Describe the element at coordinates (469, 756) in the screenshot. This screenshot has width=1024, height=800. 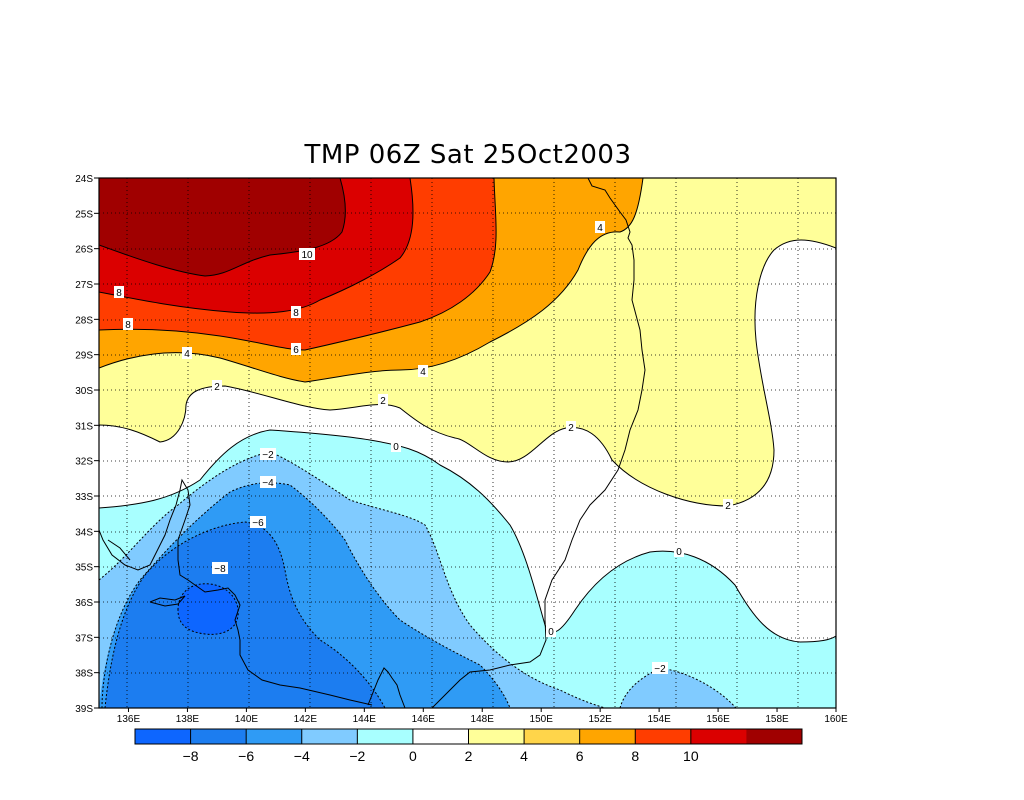
I see `colorbar-label: 2` at that location.